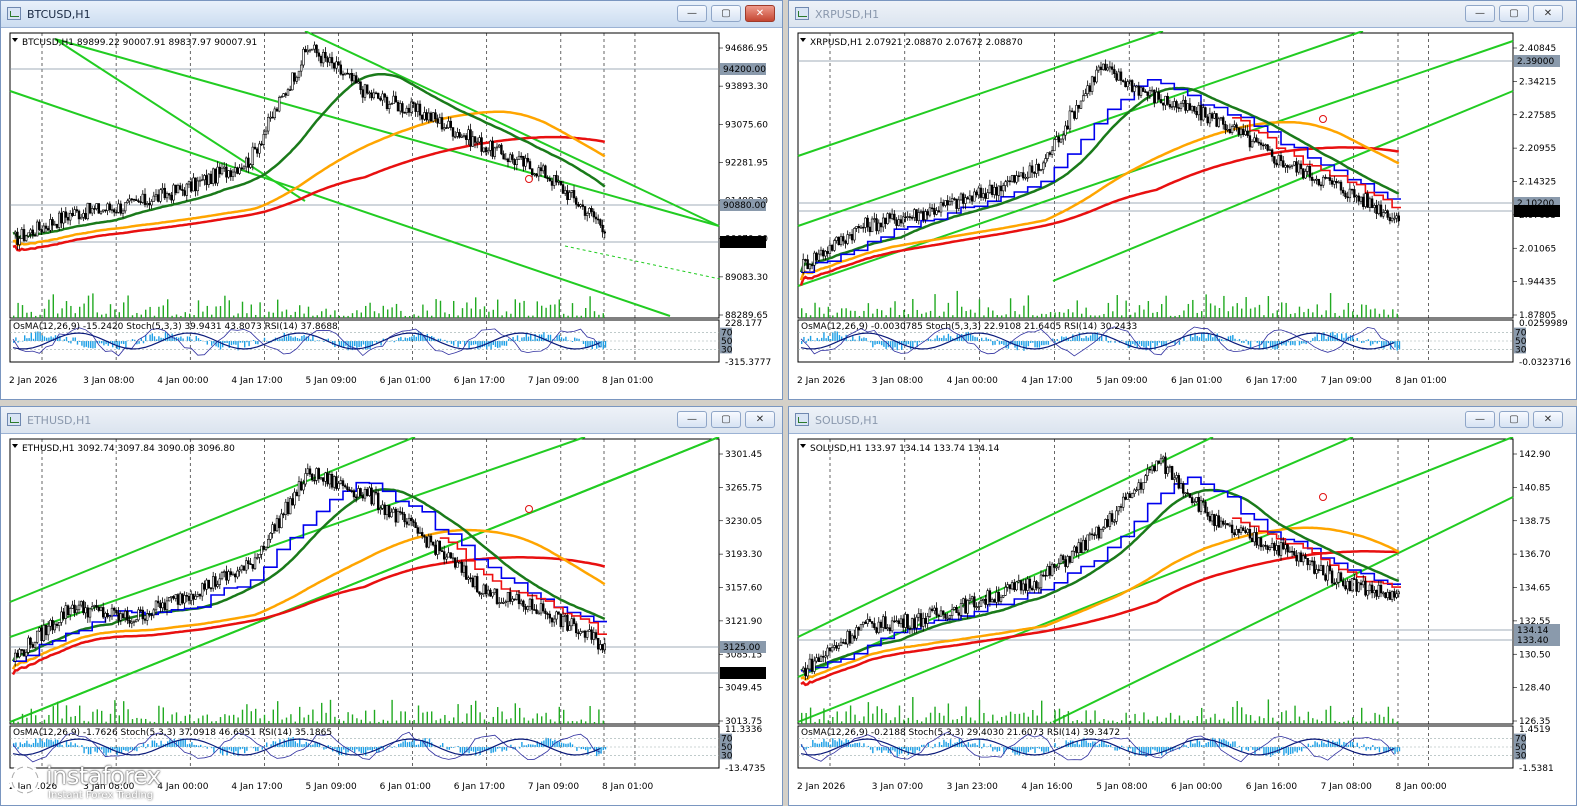 The height and width of the screenshot is (806, 1577). What do you see at coordinates (309, 193) in the screenshot?
I see `moving-average-slow` at bounding box center [309, 193].